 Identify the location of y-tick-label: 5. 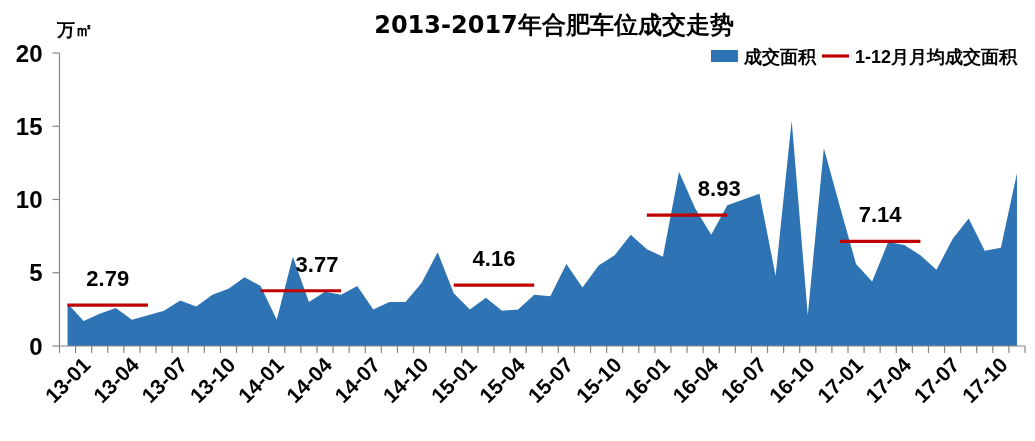
(36, 273).